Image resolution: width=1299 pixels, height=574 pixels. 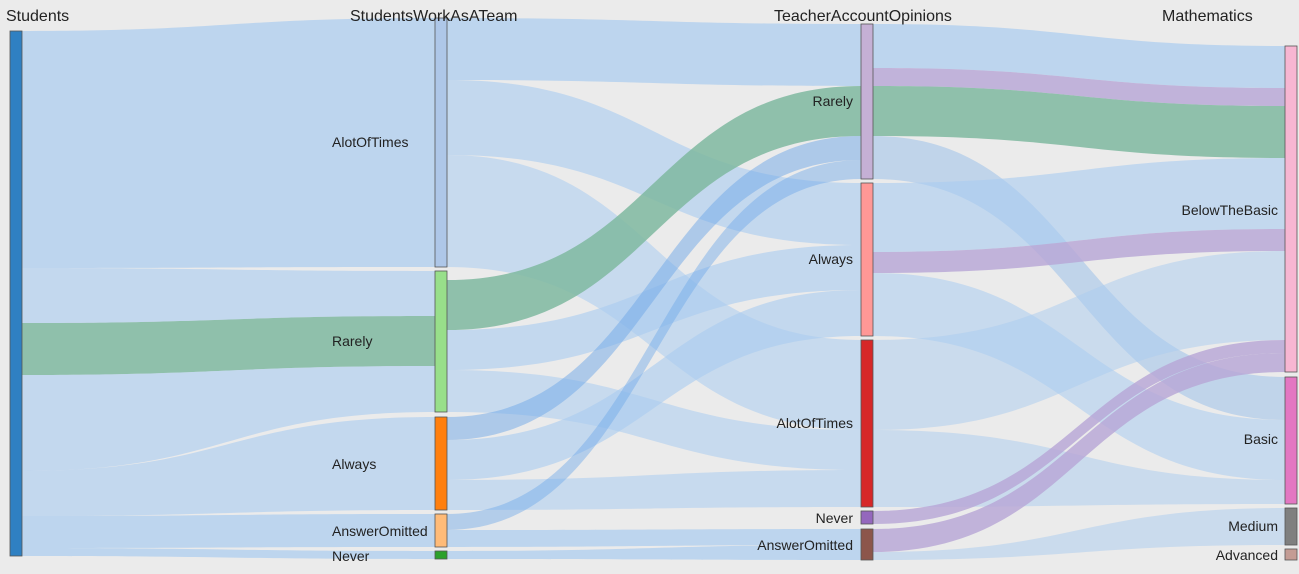 What do you see at coordinates (863, 16) in the screenshot?
I see `column-header-teacher-account-opinions: TeacherAccountOpinions` at bounding box center [863, 16].